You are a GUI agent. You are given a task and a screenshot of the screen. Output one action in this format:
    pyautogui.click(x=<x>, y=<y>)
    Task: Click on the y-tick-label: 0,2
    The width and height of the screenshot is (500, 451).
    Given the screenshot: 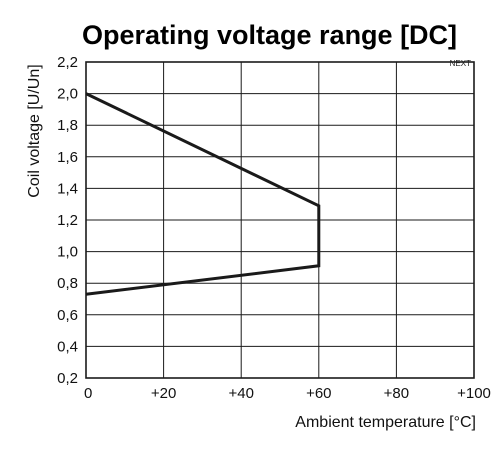 What is the action you would take?
    pyautogui.click(x=67, y=378)
    